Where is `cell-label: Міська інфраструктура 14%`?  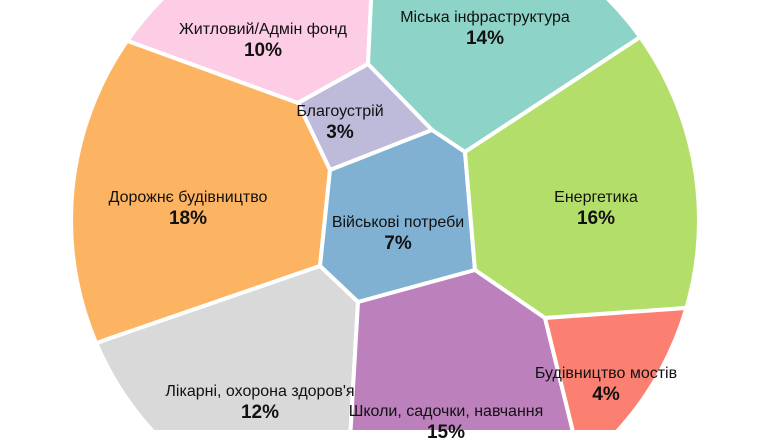
cell-label: Міська інфраструктура 14% is located at coordinates (485, 29).